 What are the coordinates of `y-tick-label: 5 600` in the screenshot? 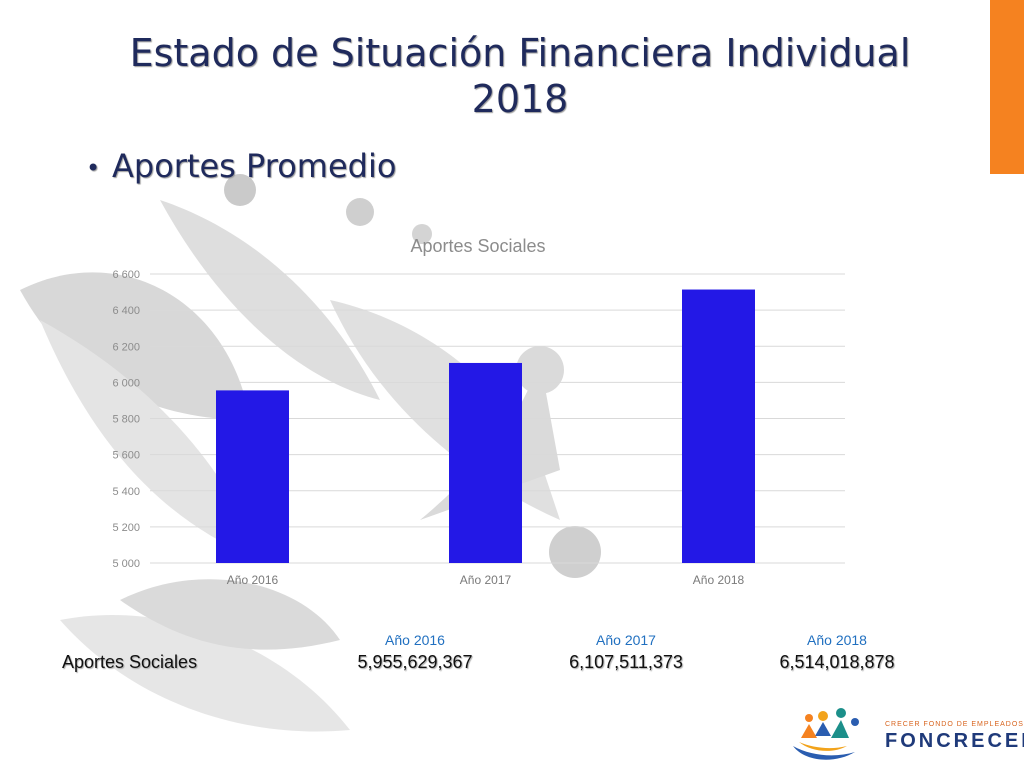 It's located at (126, 456).